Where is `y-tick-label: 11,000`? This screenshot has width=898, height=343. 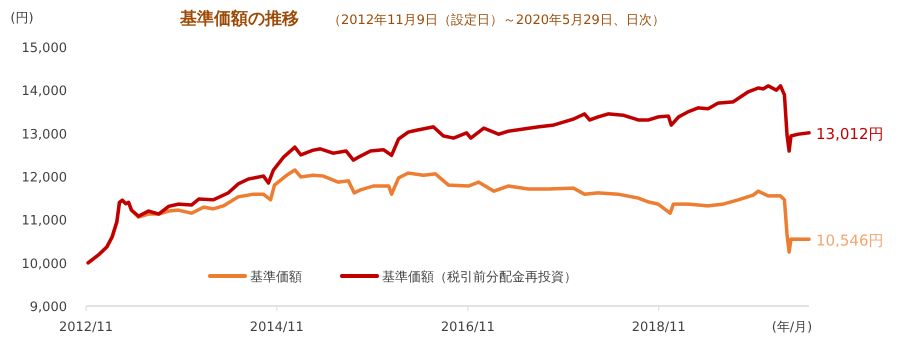
y-tick-label: 11,000 is located at coordinates (44, 221).